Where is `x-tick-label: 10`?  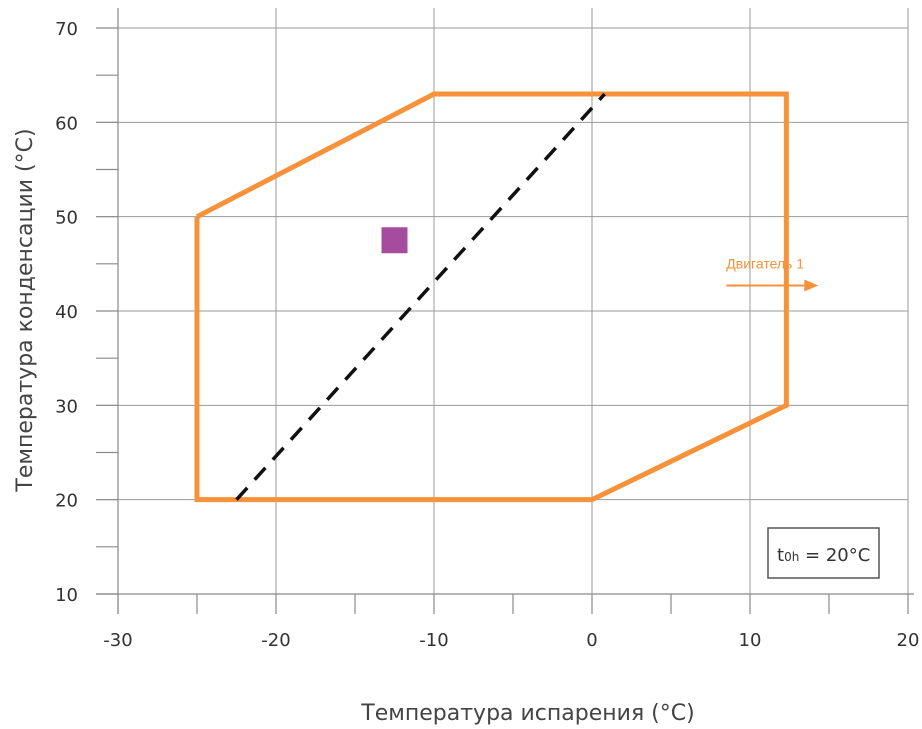 x-tick-label: 10 is located at coordinates (750, 640).